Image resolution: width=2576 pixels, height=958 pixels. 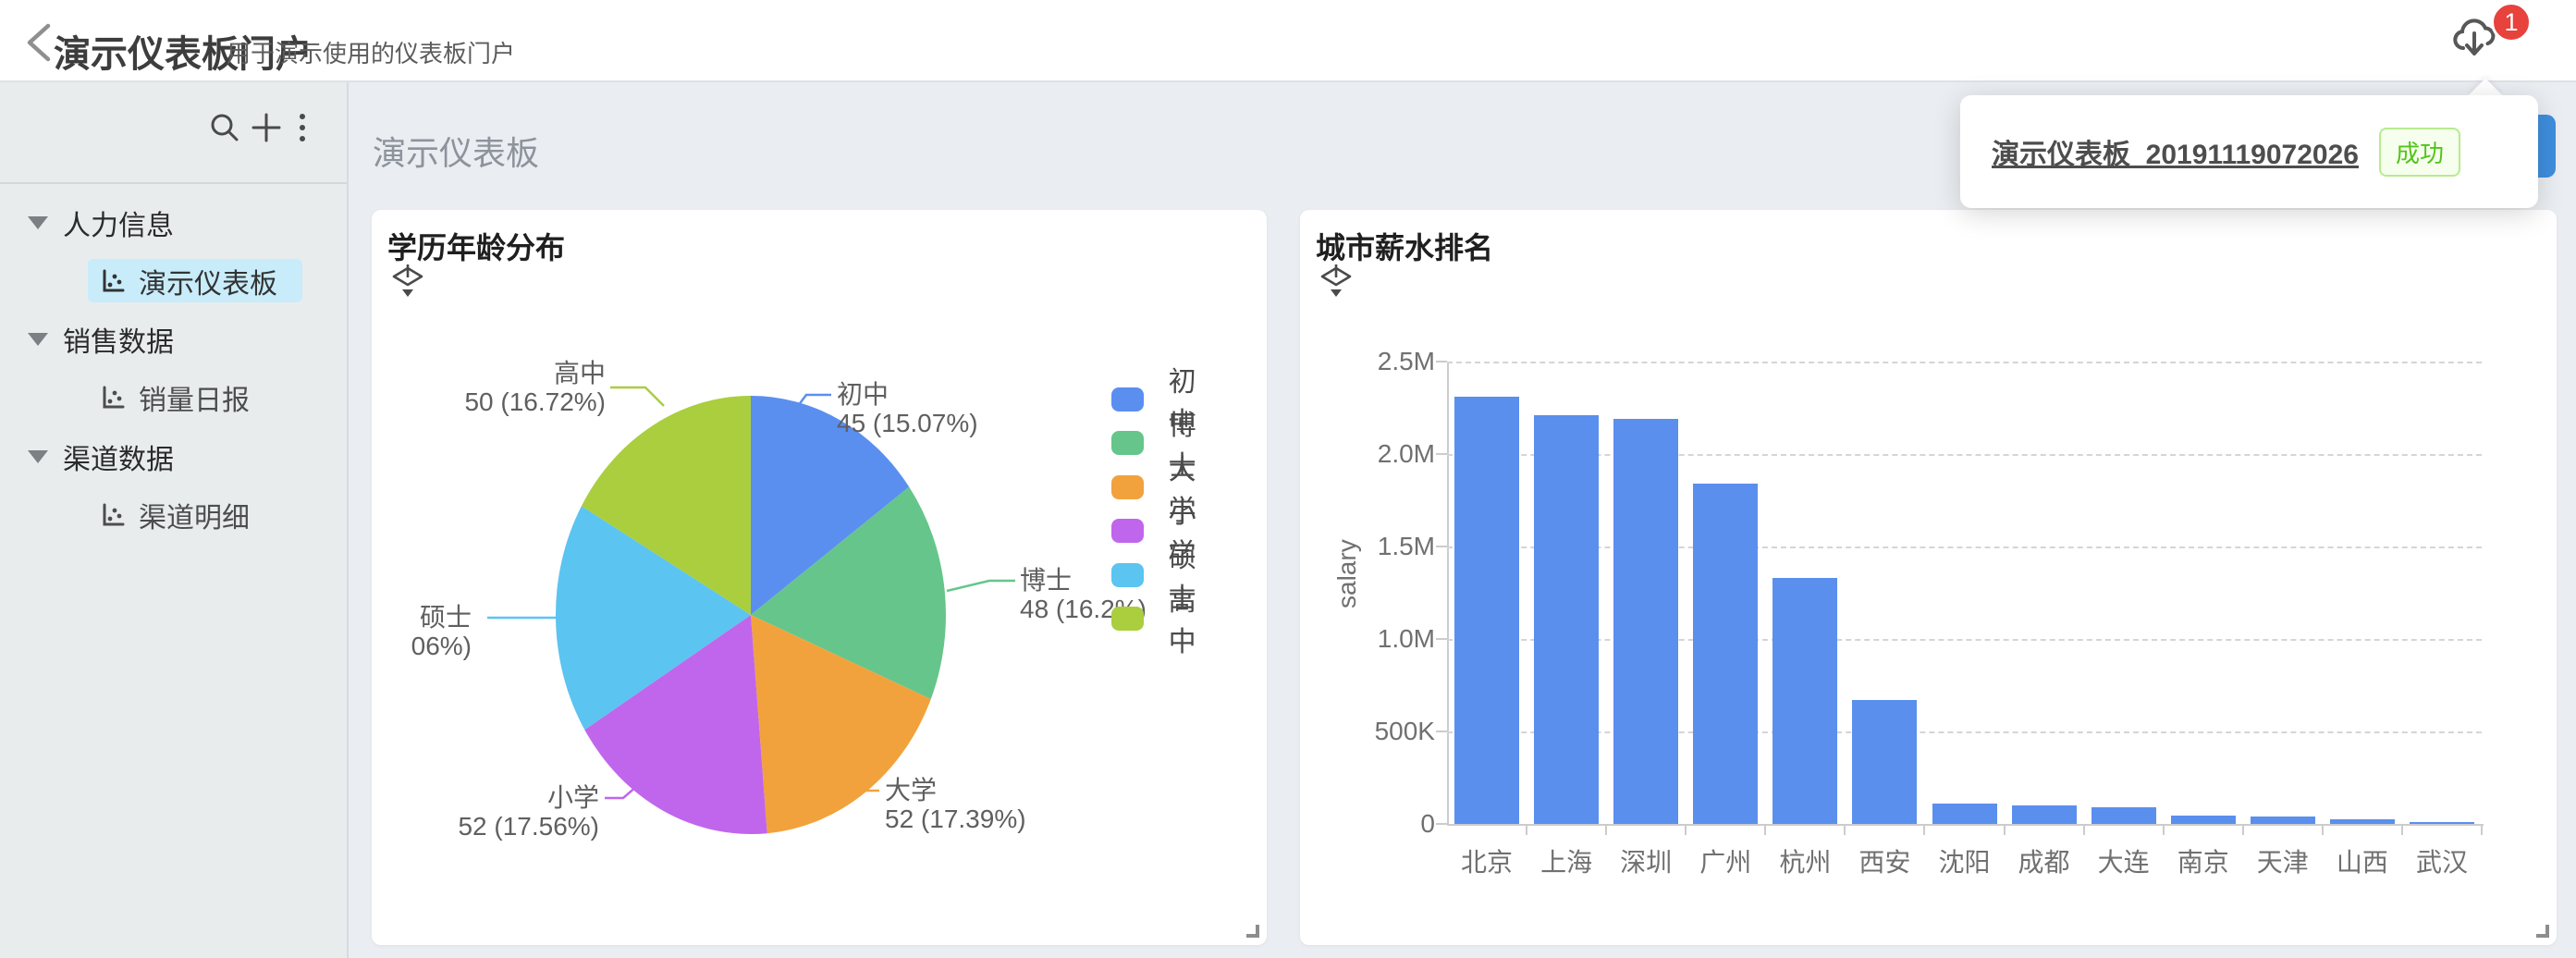 I want to click on pie-callout-shuoshi: 硕士 06%), so click(x=442, y=631).